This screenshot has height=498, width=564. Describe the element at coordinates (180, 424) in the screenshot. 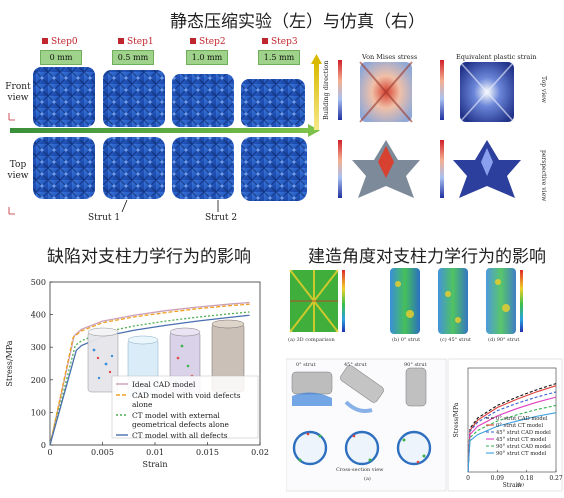

I see `legend-label-3-cont: geometrical defects alone` at that location.